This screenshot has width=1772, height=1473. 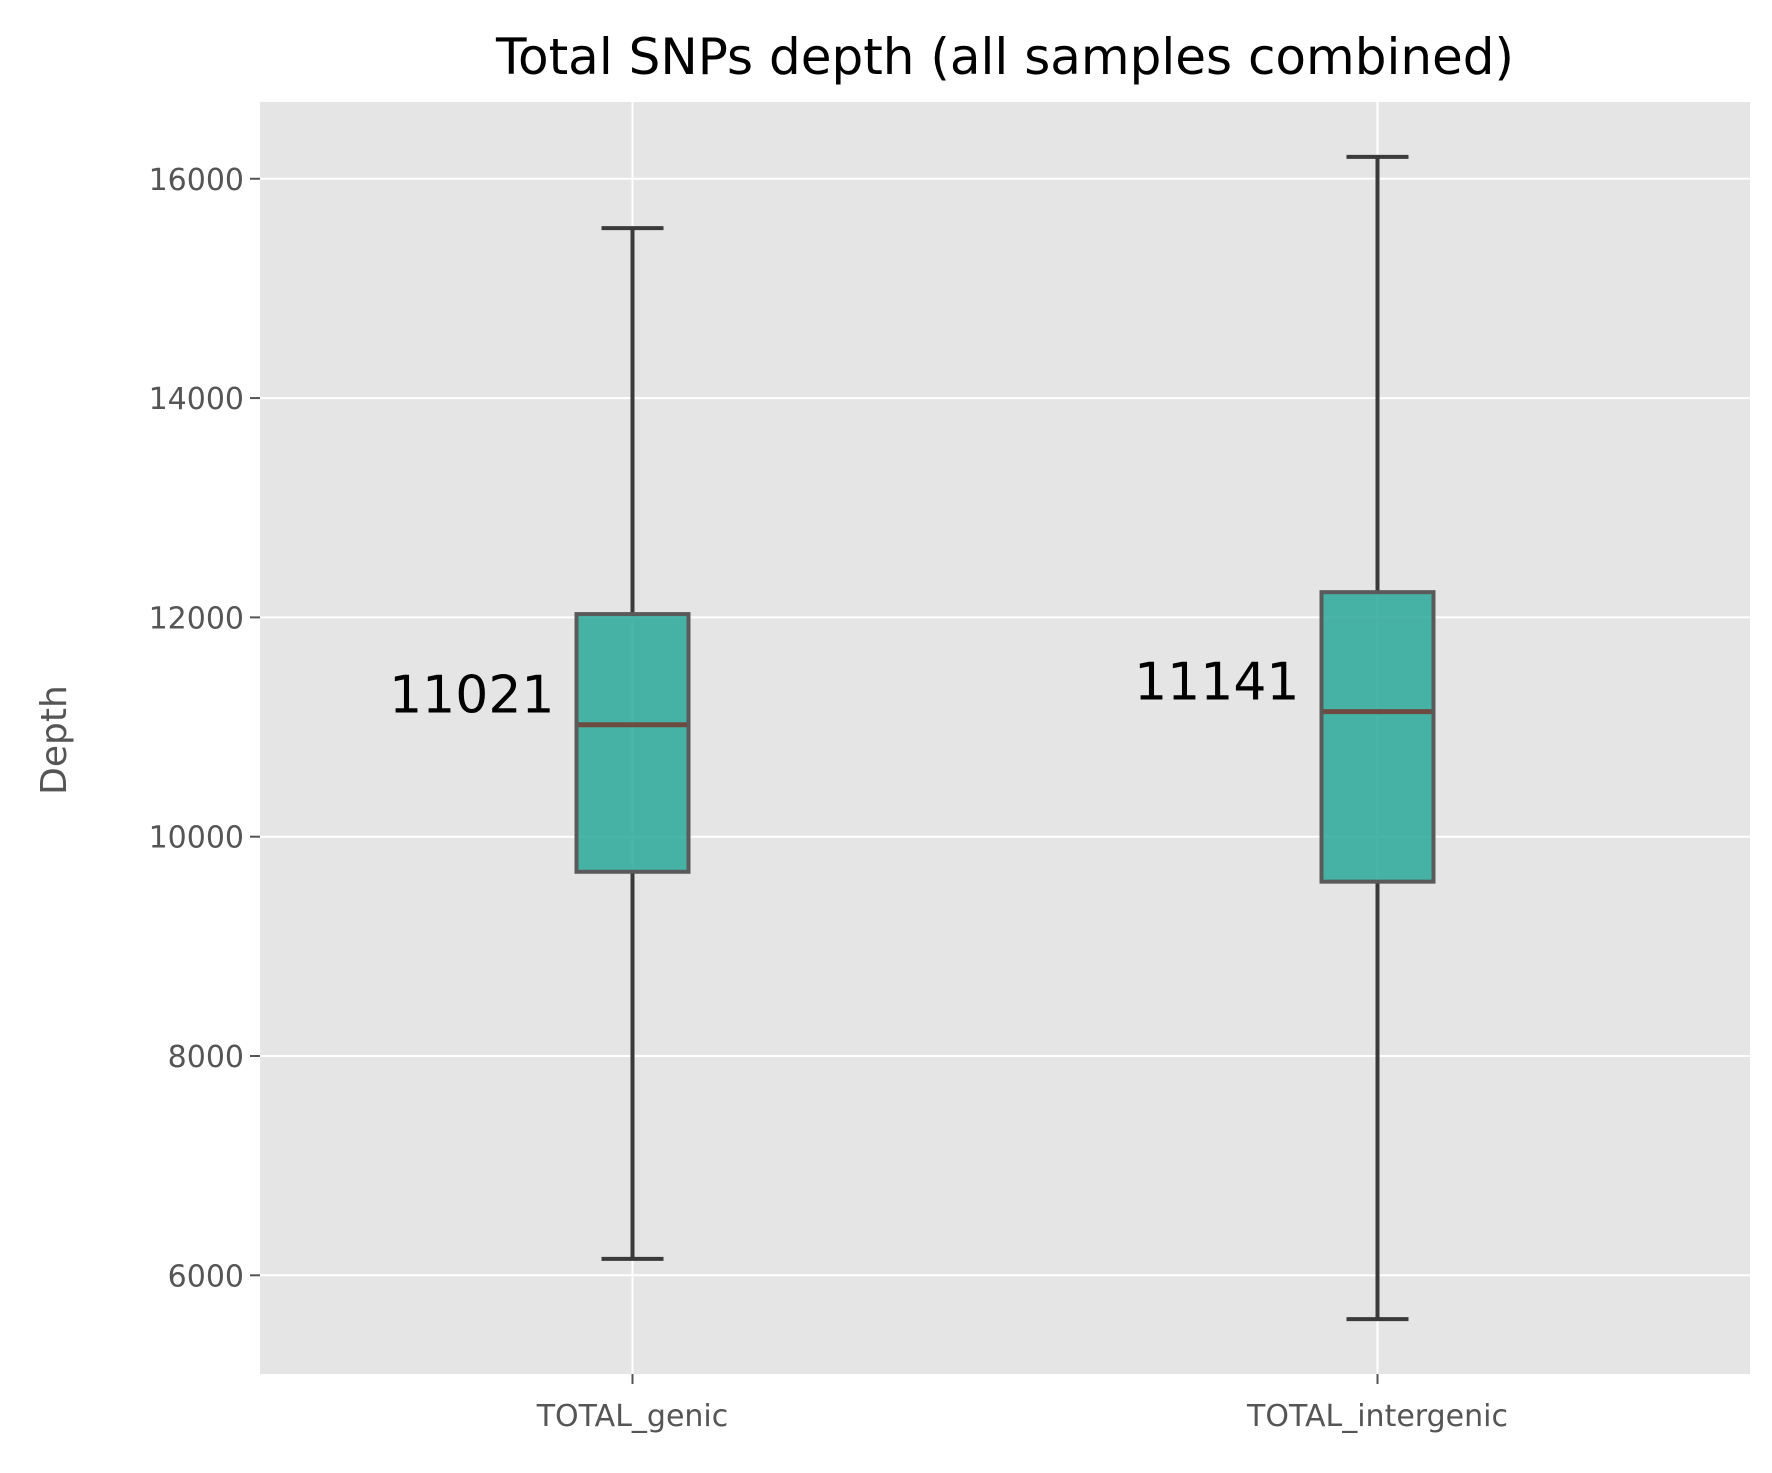 What do you see at coordinates (196, 618) in the screenshot?
I see `y-tick-label: 12000` at bounding box center [196, 618].